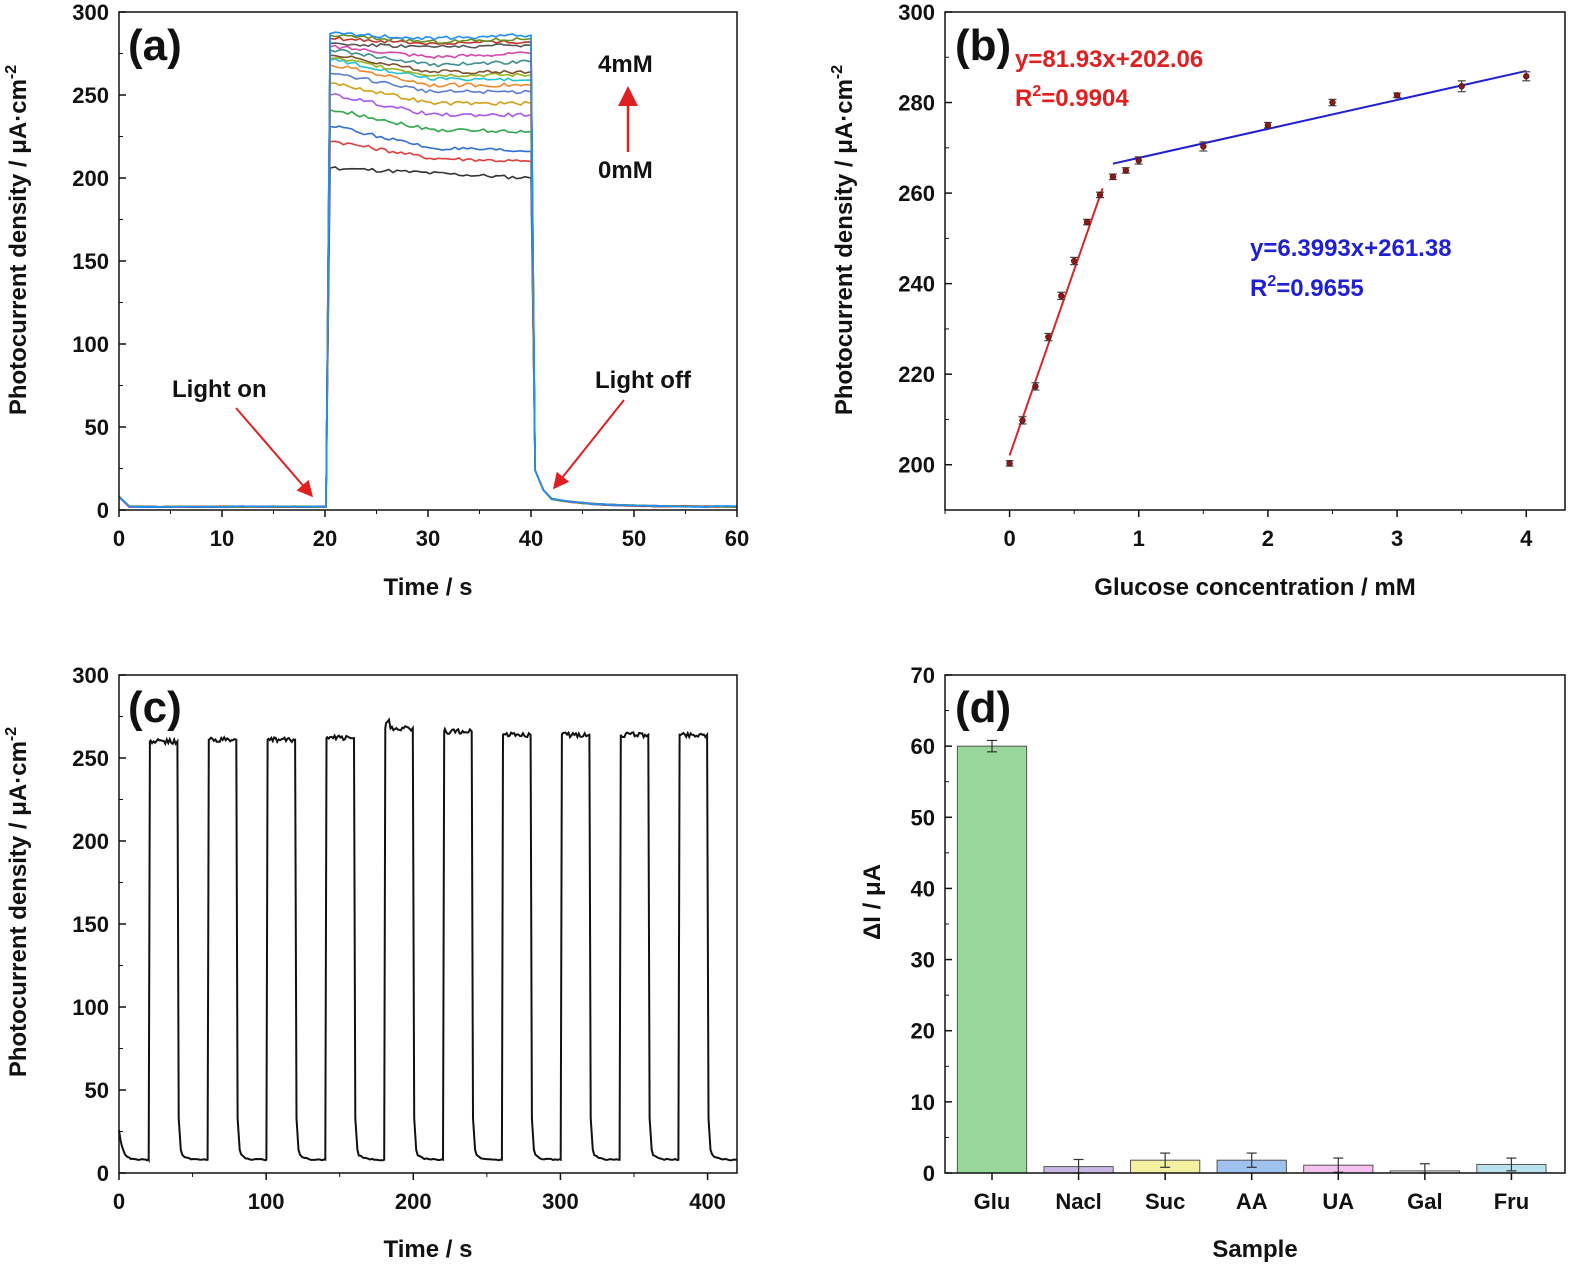 This screenshot has width=1583, height=1273. What do you see at coordinates (90, 12) in the screenshot?
I see `chart-a-ytick-label: 300` at bounding box center [90, 12].